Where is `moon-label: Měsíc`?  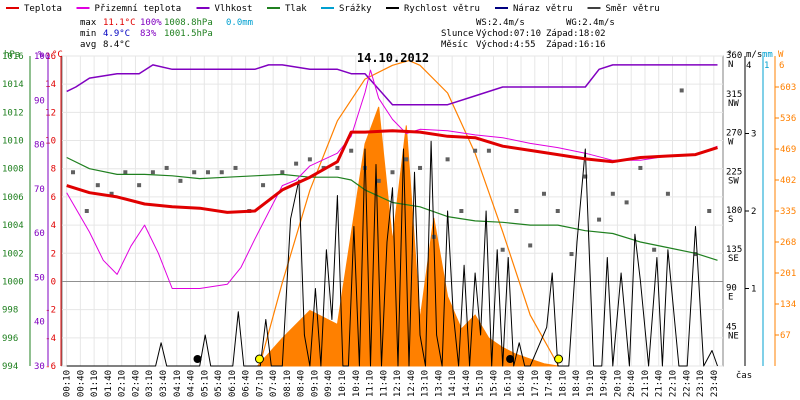 moon-label: Měsíc is located at coordinates (454, 45).